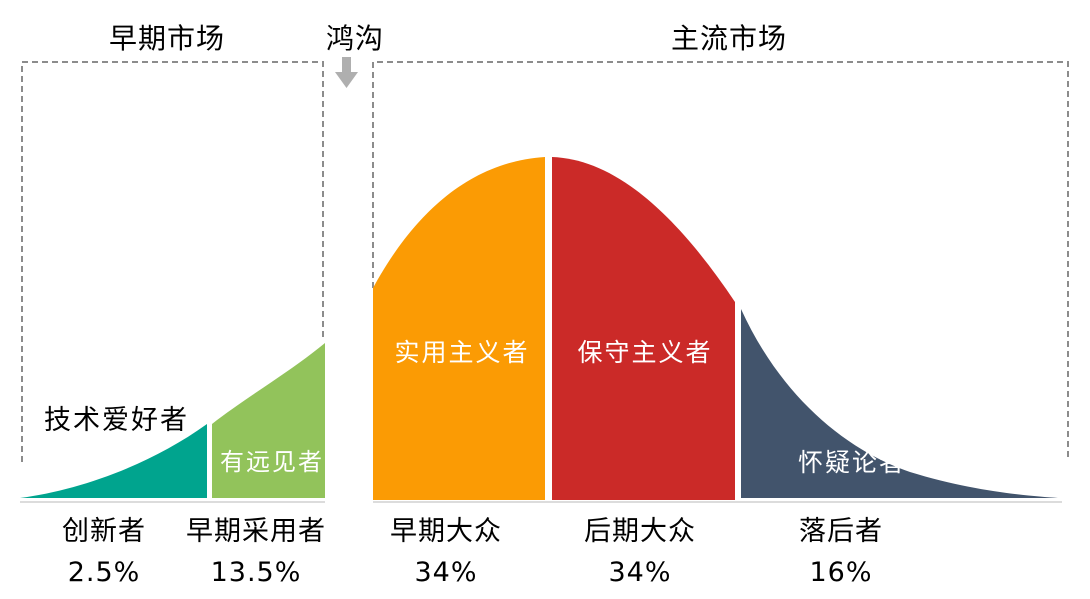 The width and height of the screenshot is (1090, 599). Describe the element at coordinates (256, 548) in the screenshot. I see `early-adopters-label: 早期采用者 13.5%` at that location.